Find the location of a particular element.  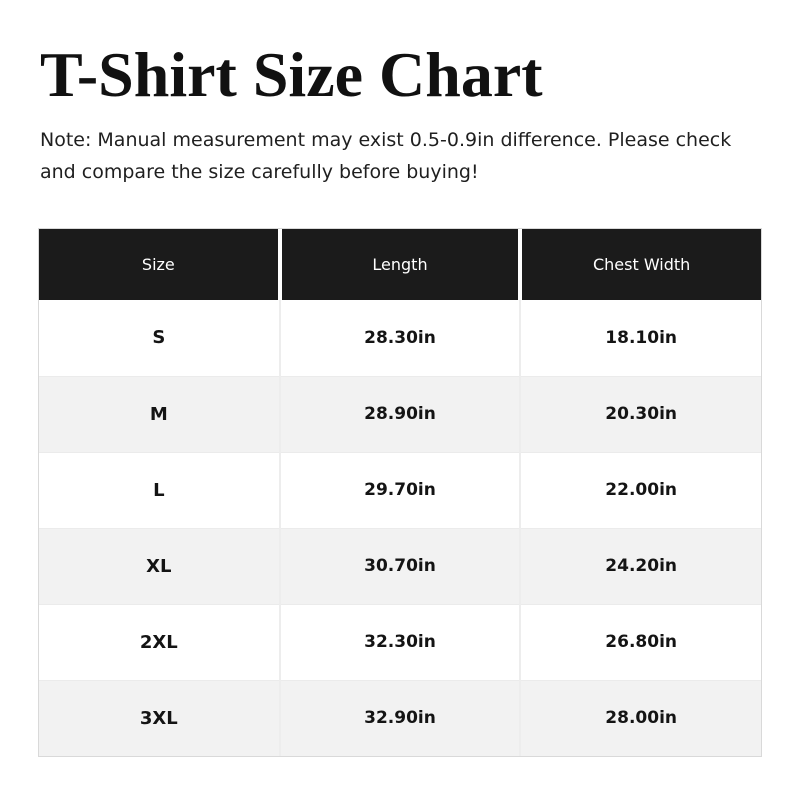

cell-size: XL is located at coordinates (159, 565).